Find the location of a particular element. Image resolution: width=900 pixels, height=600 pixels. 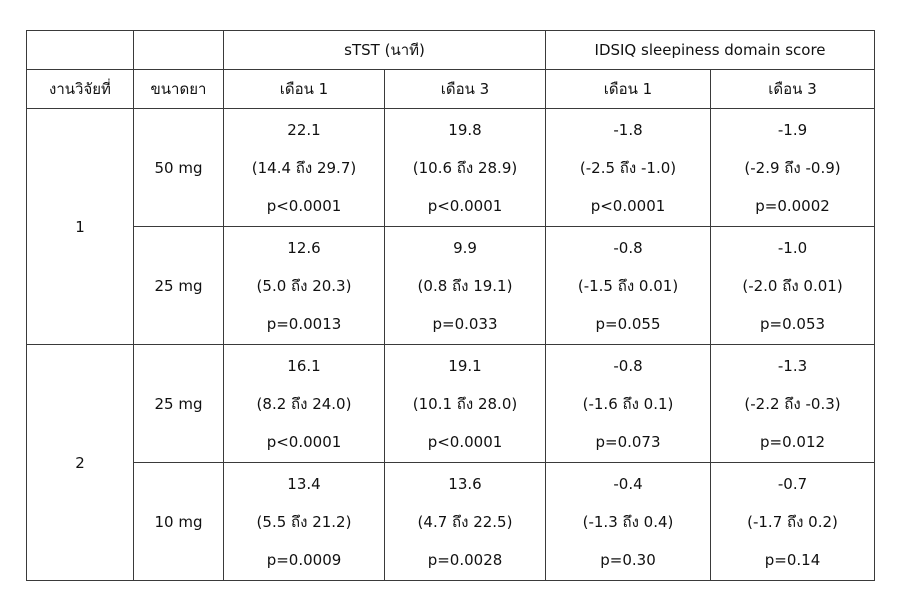

result-cell-idsiq-month1: -0.8 (-1.6 ถึง 0.1) p=0.073 is located at coordinates (628, 403).